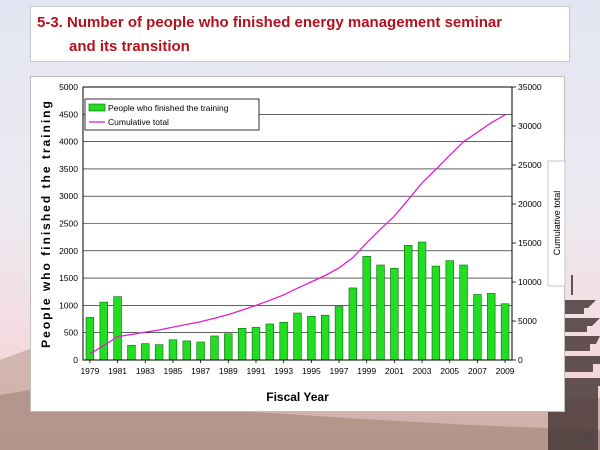 This screenshot has width=600, height=450. What do you see at coordinates (297, 397) in the screenshot?
I see `x-axis-title: Fiscal Year` at bounding box center [297, 397].